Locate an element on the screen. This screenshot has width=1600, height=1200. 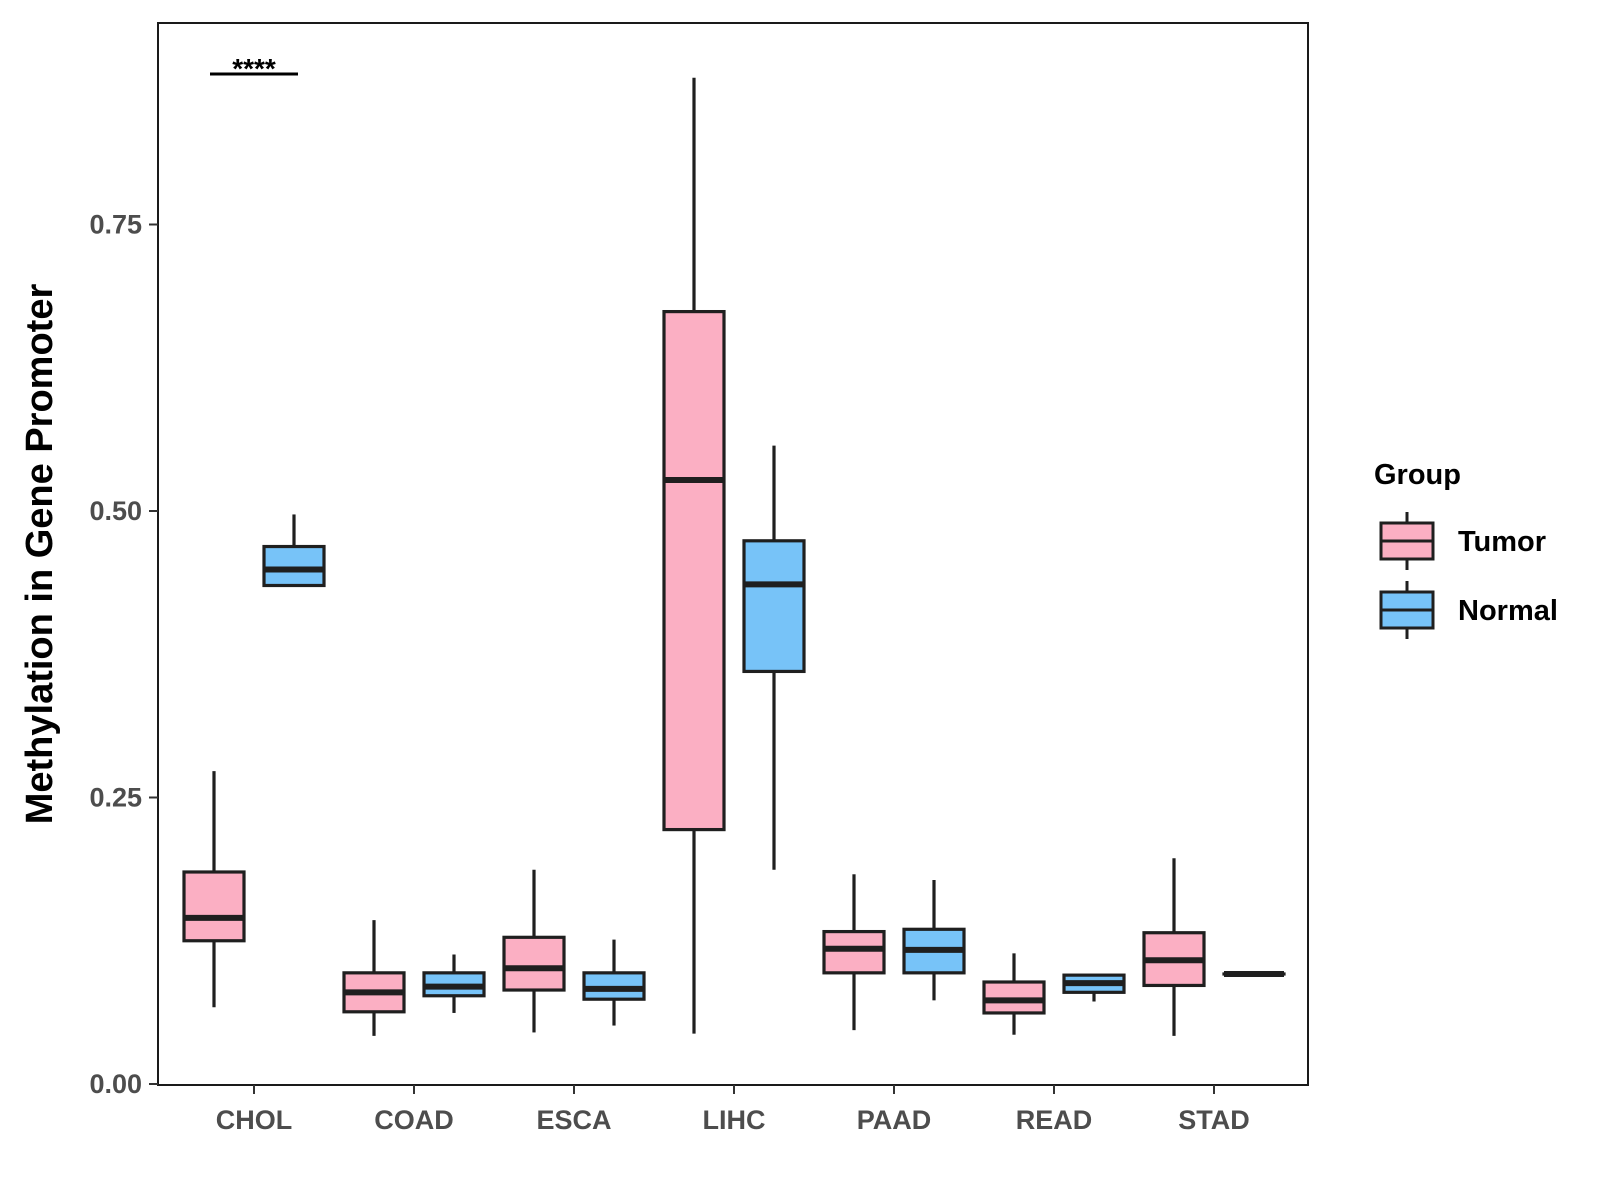
box-tumor-paad is located at coordinates (854, 952).